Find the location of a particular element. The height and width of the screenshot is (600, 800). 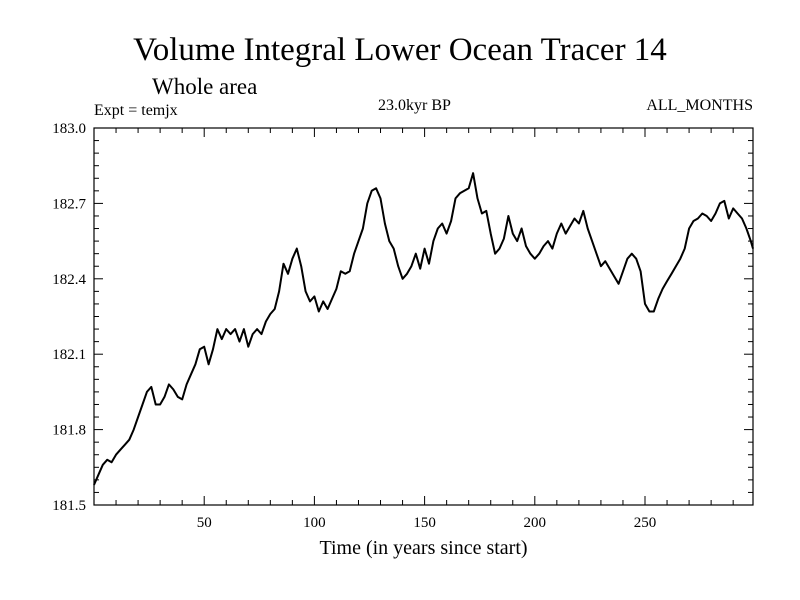

y-tick-label: 181.5 is located at coordinates (69, 506).